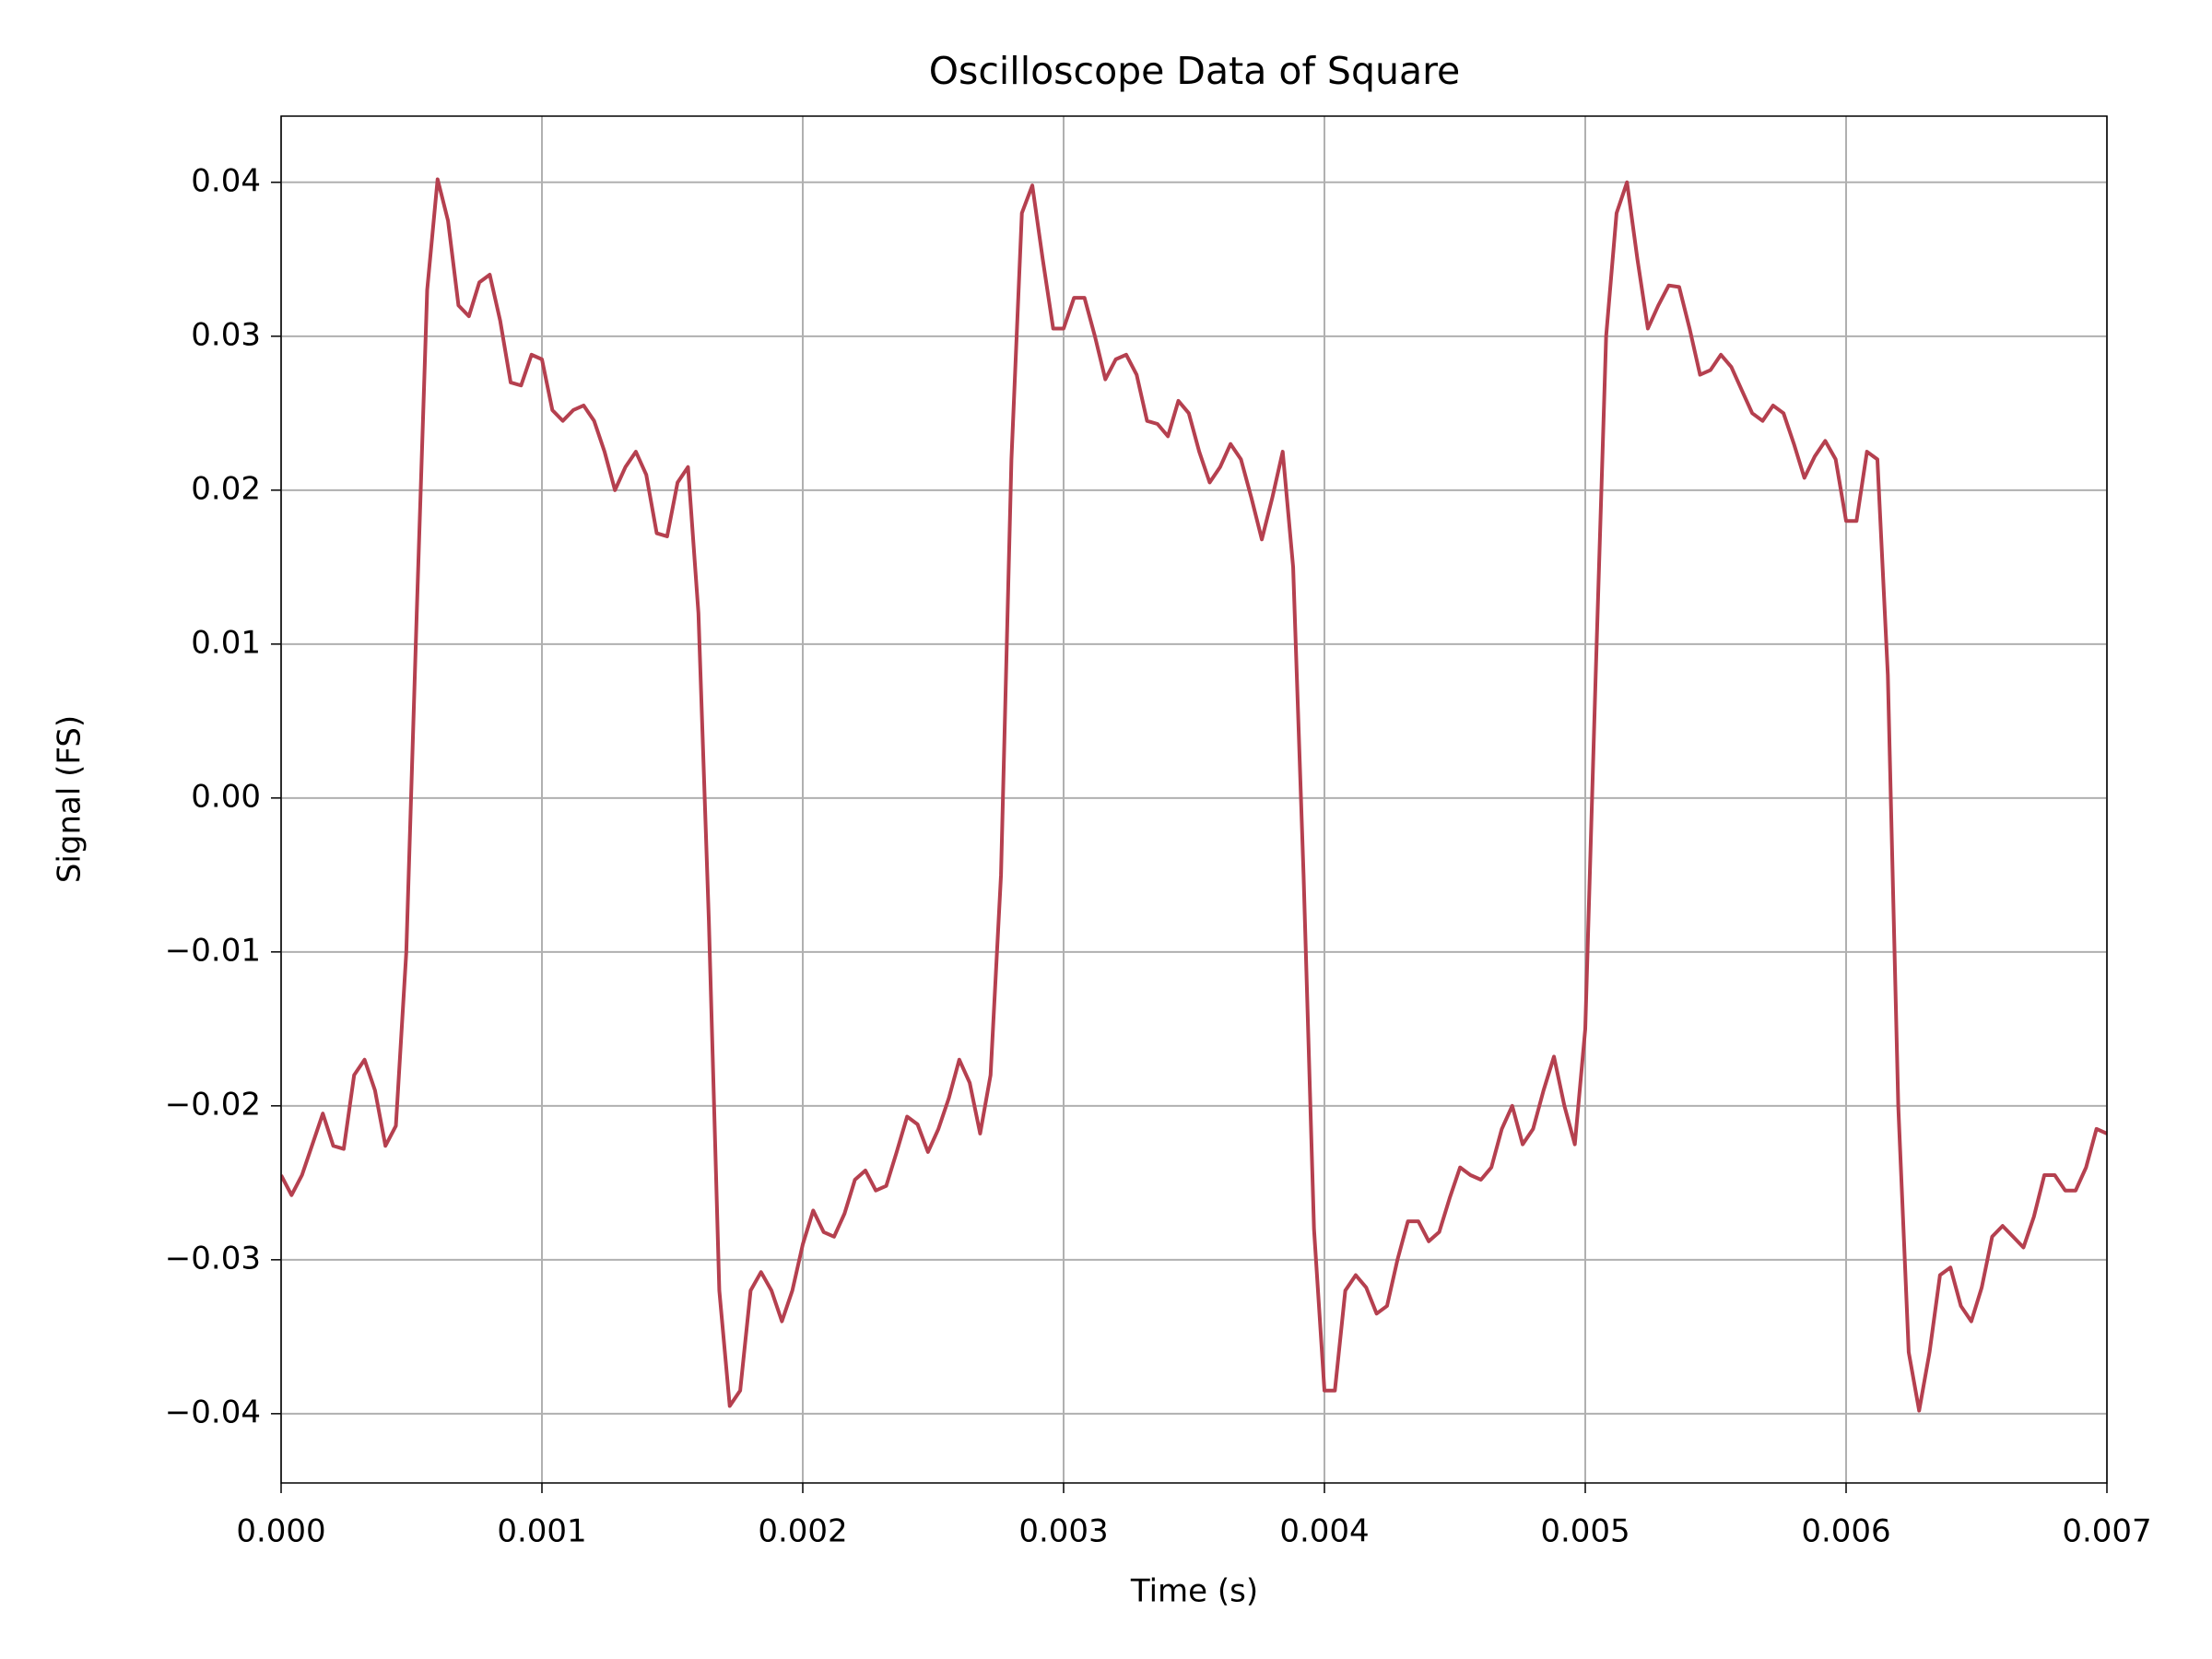  Describe the element at coordinates (1195, 71) in the screenshot. I see `chart-title: Oscilloscope Data of Square` at that location.